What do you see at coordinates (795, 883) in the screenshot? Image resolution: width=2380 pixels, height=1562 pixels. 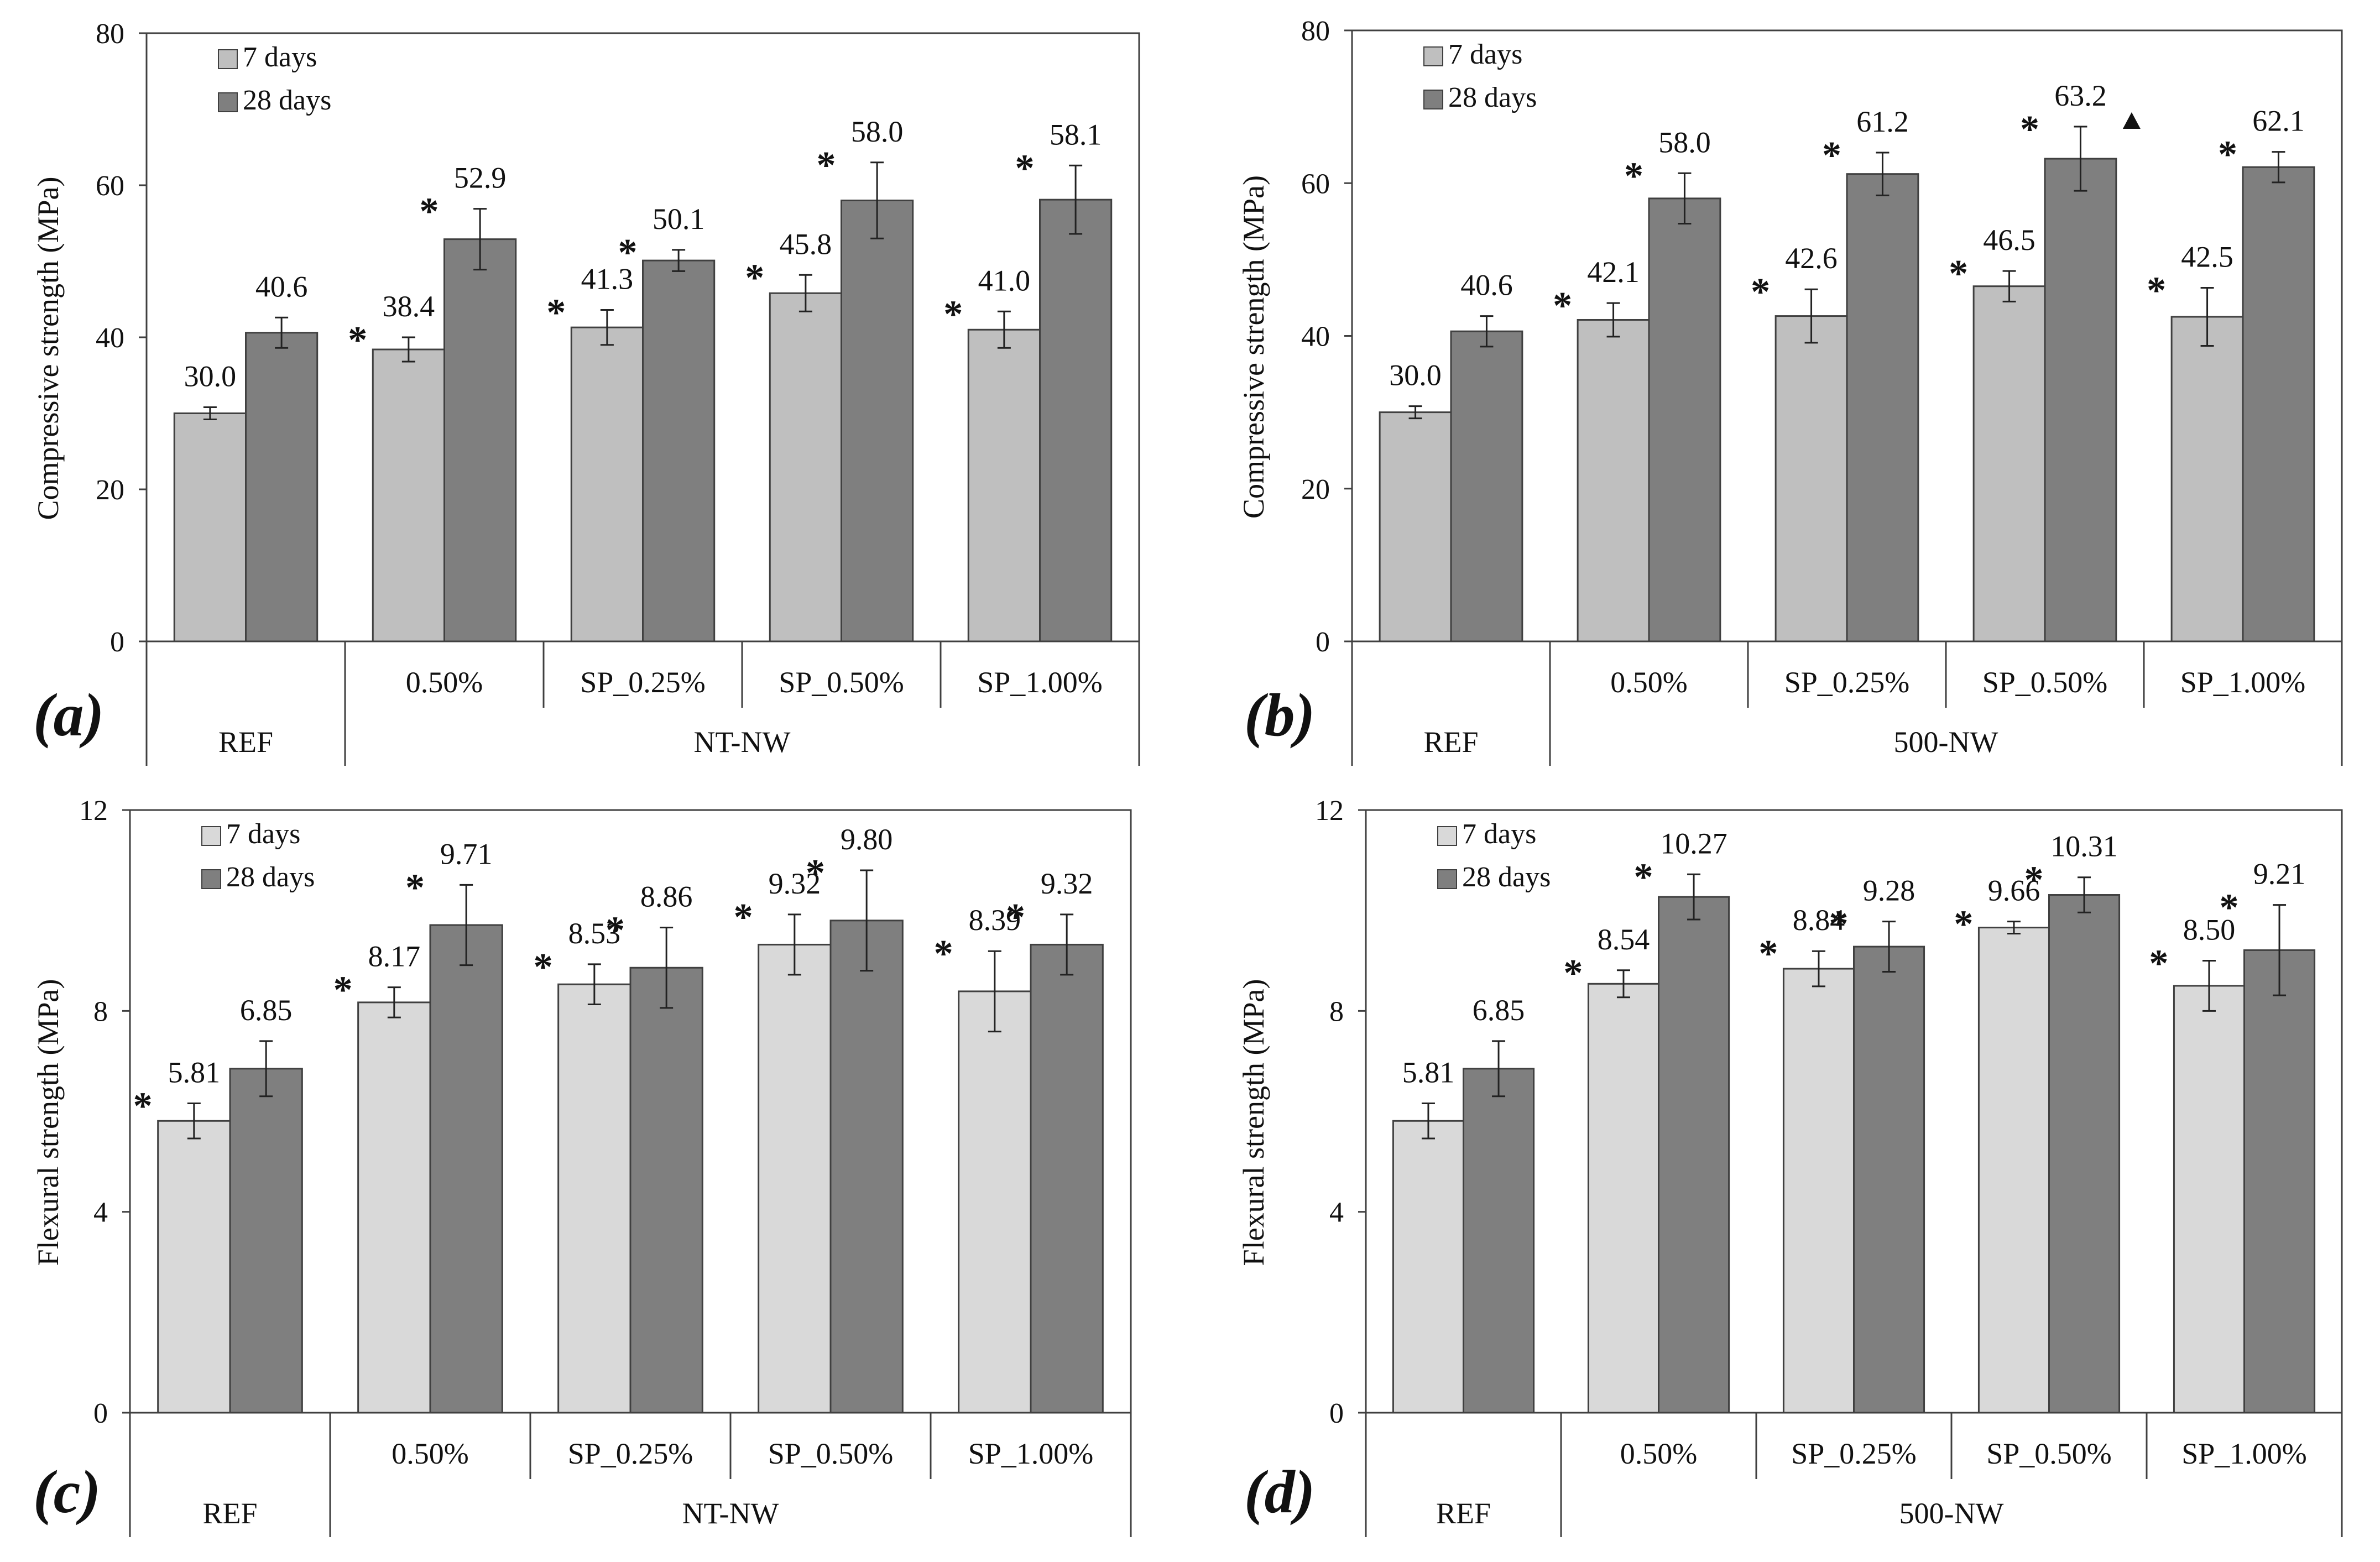 I see `data-label: 9.32` at bounding box center [795, 883].